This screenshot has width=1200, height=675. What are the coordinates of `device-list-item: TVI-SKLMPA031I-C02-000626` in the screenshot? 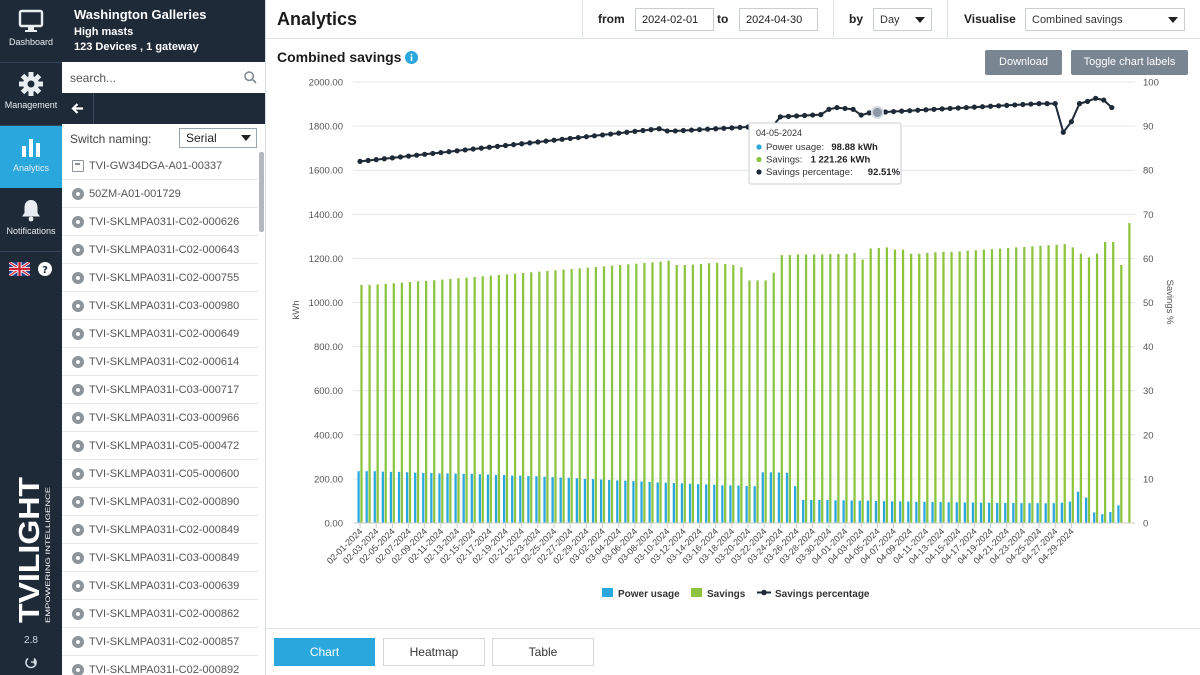 It's located at (160, 222).